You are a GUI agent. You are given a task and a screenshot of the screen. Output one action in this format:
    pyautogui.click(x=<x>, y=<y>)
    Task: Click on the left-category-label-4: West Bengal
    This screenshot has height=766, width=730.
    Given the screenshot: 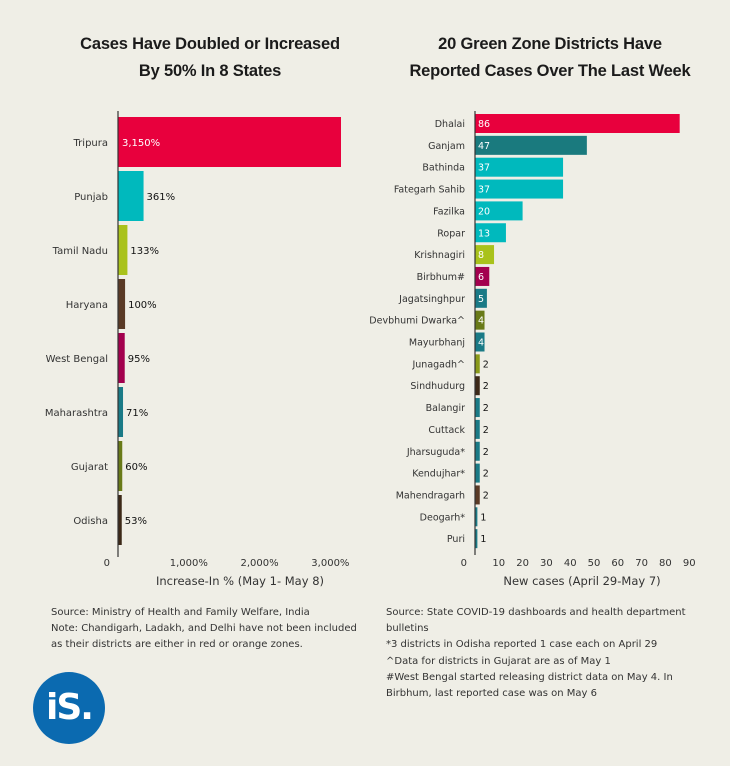 What is the action you would take?
    pyautogui.click(x=77, y=359)
    